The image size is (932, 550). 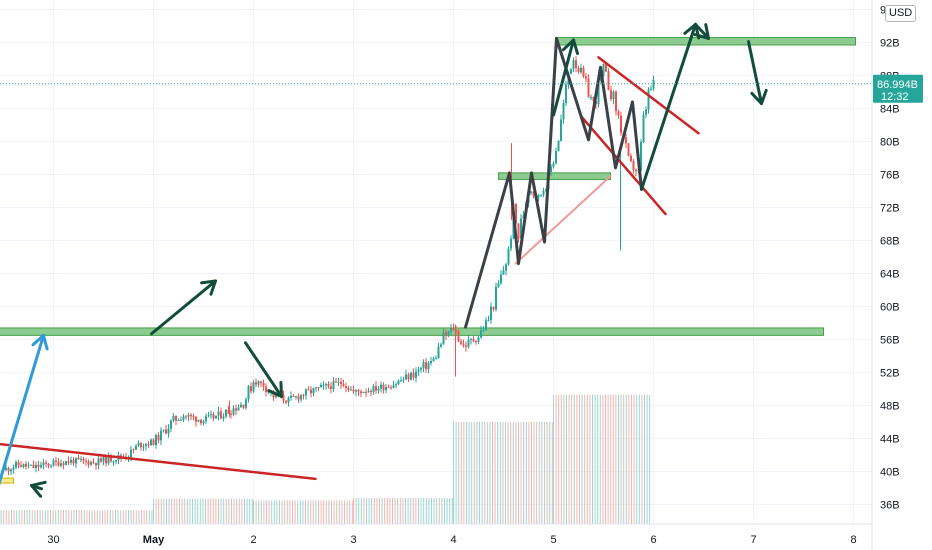 I want to click on price-tick-label: 64B, so click(x=890, y=275).